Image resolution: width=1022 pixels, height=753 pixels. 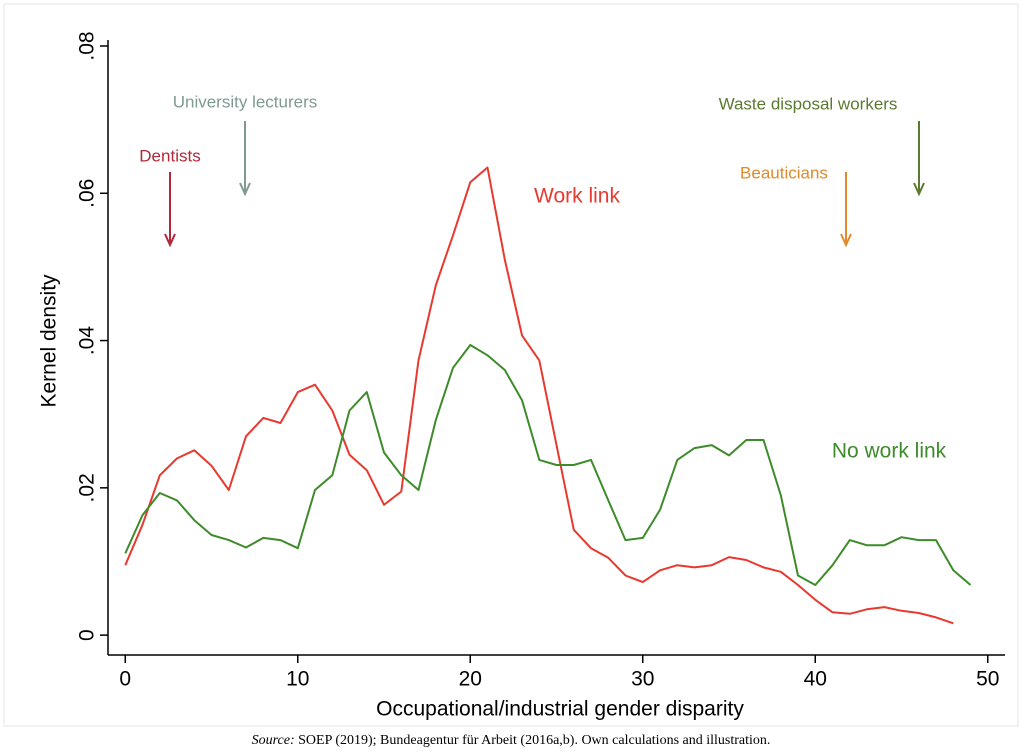 What do you see at coordinates (87, 341) in the screenshot?
I see `y-tick-label: .04` at bounding box center [87, 341].